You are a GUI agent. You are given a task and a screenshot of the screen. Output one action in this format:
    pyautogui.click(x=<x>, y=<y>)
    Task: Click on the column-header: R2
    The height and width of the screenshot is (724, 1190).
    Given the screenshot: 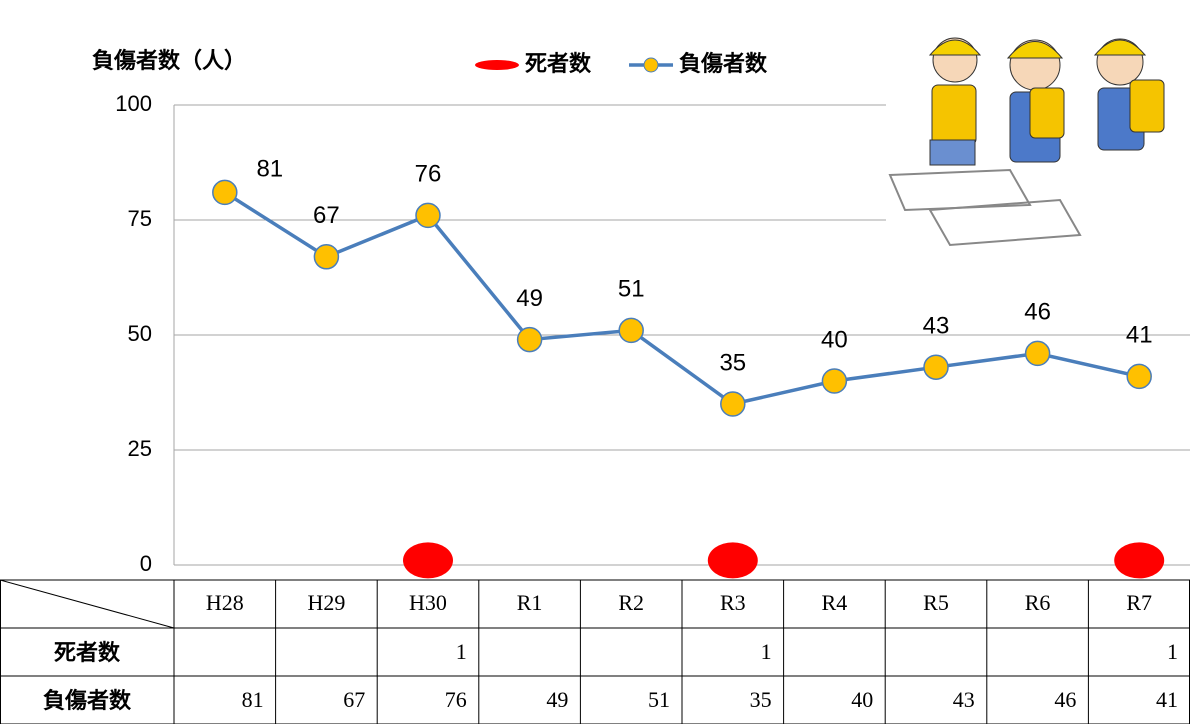 What is the action you would take?
    pyautogui.click(x=631, y=602)
    